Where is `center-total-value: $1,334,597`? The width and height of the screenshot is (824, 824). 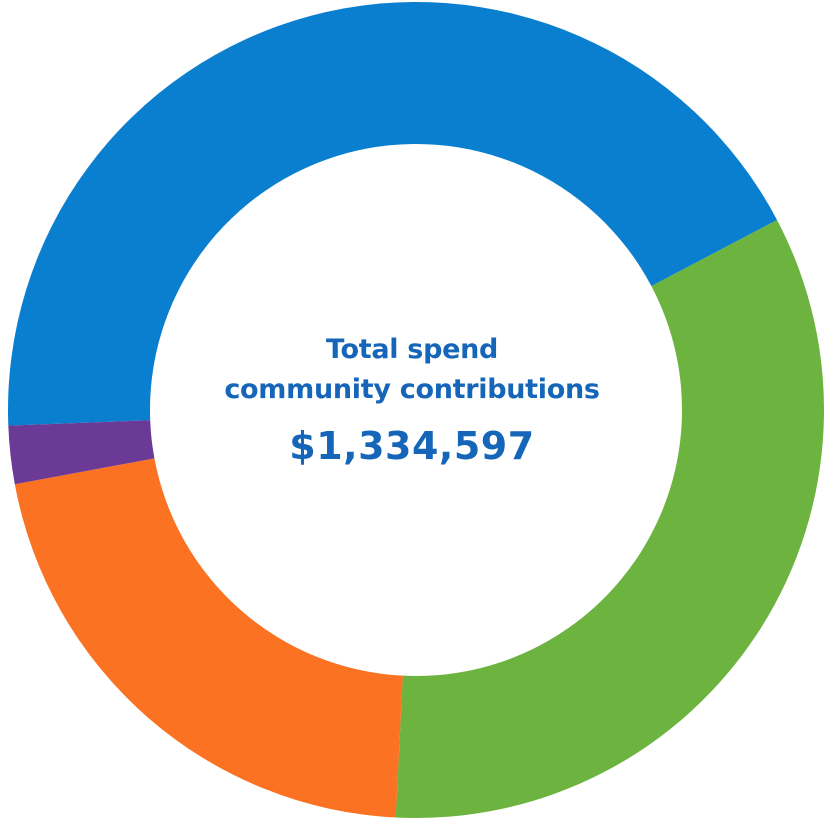
center-total-value: $1,334,597 is located at coordinates (412, 446).